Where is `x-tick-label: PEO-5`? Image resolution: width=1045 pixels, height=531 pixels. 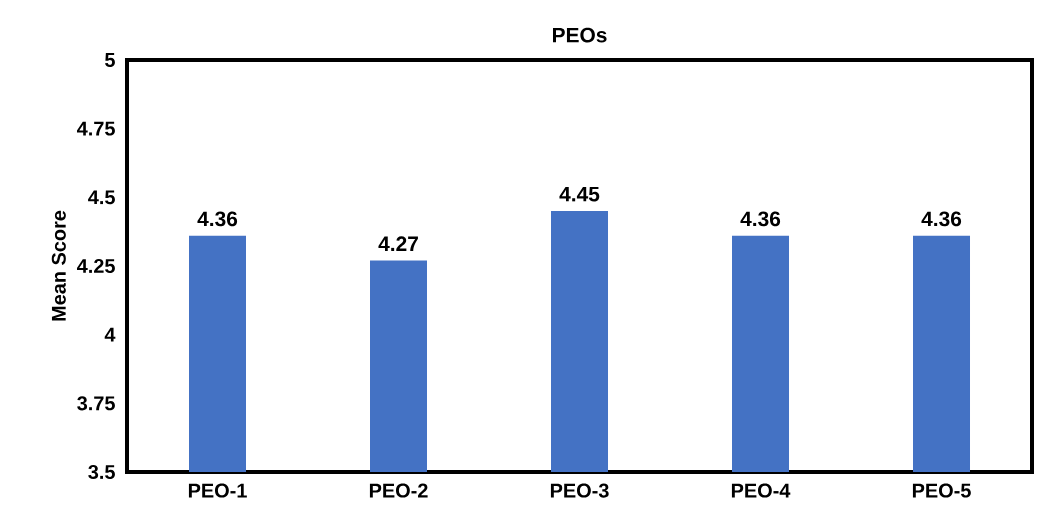 x-tick-label: PEO-5 is located at coordinates (941, 490).